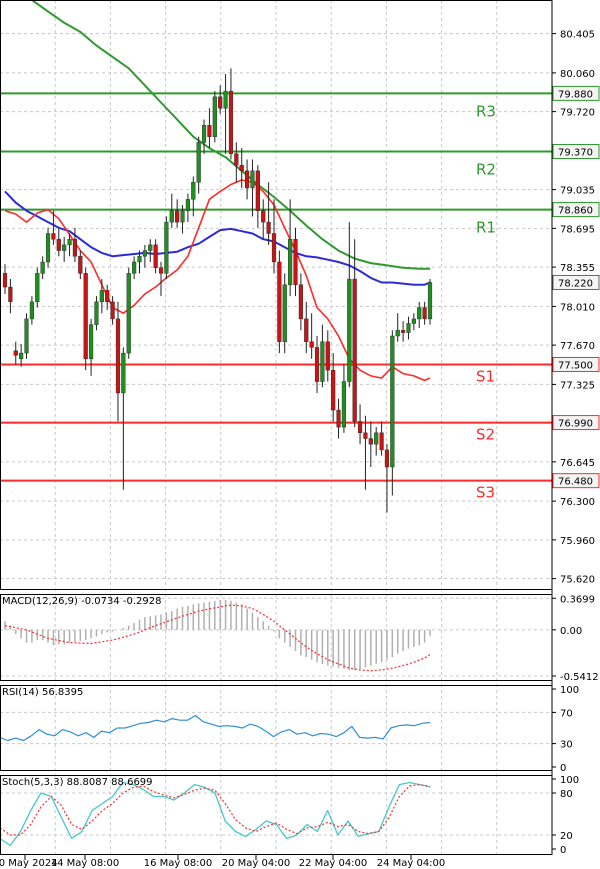 This screenshot has height=869, width=600. Describe the element at coordinates (577, 502) in the screenshot. I see `price-axis-tick-label: 76.300` at that location.